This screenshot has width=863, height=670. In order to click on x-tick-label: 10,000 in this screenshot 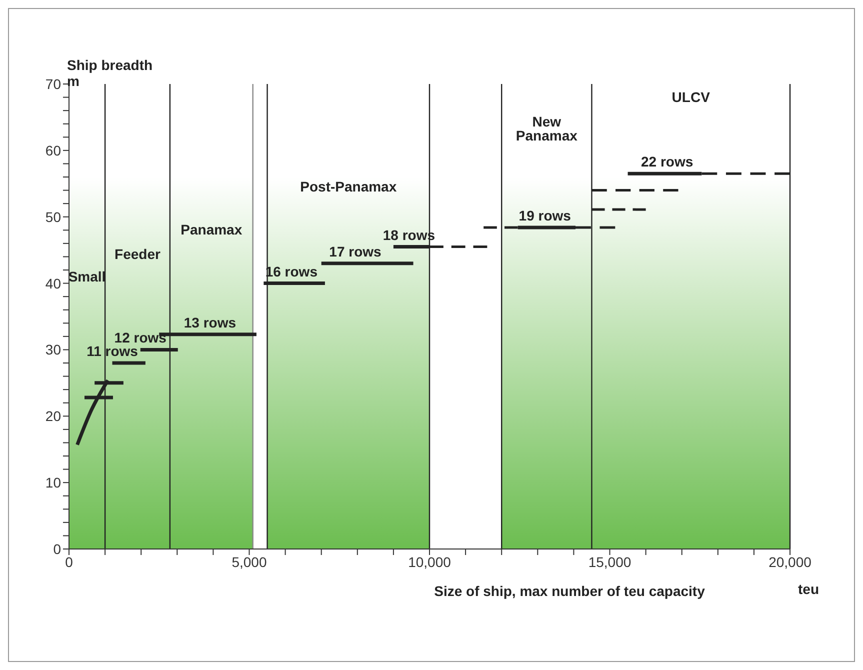, I will do `click(430, 562)`.